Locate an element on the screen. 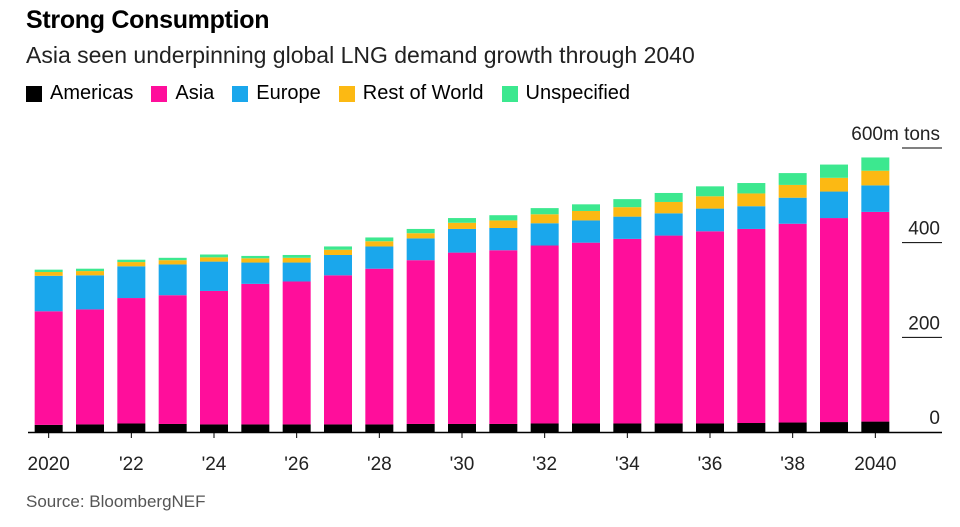 This screenshot has height=527, width=960. bar-unspecified-2031 is located at coordinates (503, 218).